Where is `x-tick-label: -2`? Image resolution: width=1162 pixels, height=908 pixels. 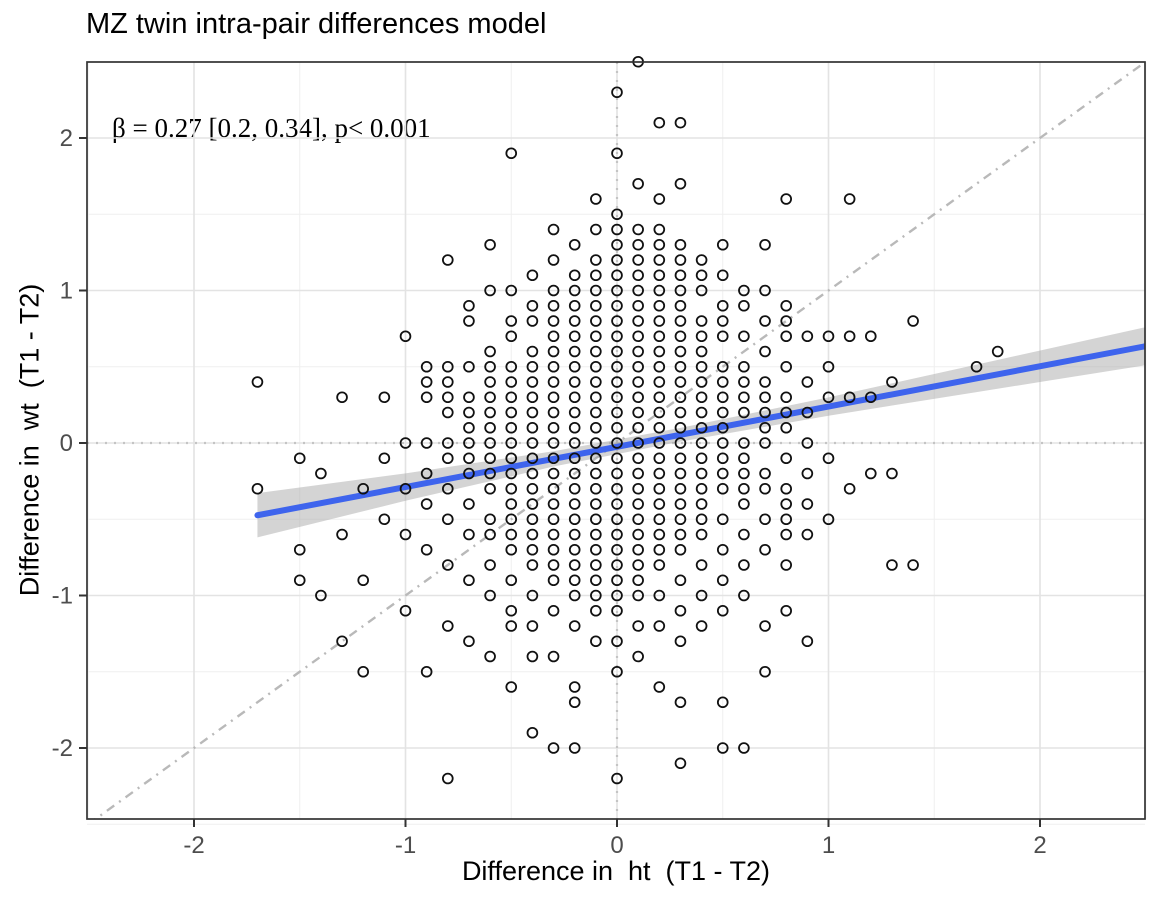
x-tick-label: -2 is located at coordinates (193, 845).